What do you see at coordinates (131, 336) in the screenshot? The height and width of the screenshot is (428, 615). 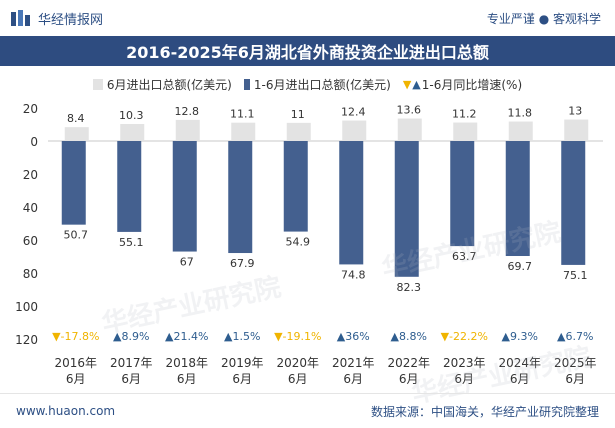 I see `growth-label: ▲8.9%` at bounding box center [131, 336].